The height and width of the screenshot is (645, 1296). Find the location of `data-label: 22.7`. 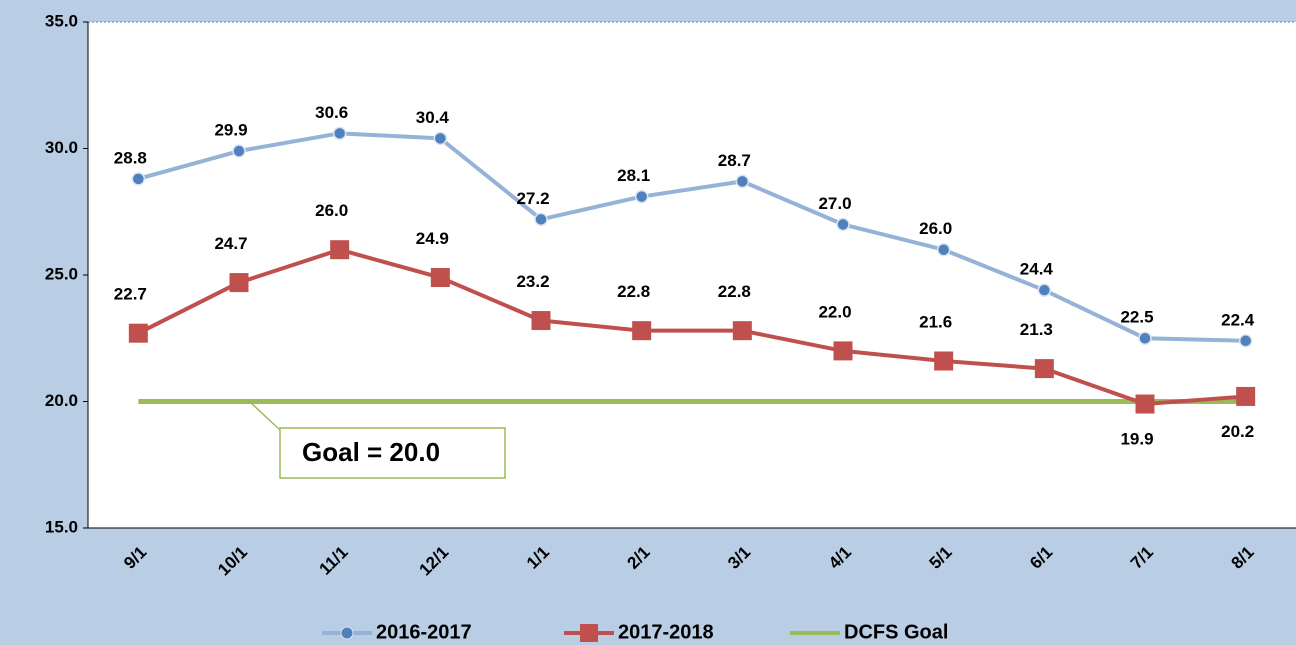

data-label: 22.7 is located at coordinates (130, 294).